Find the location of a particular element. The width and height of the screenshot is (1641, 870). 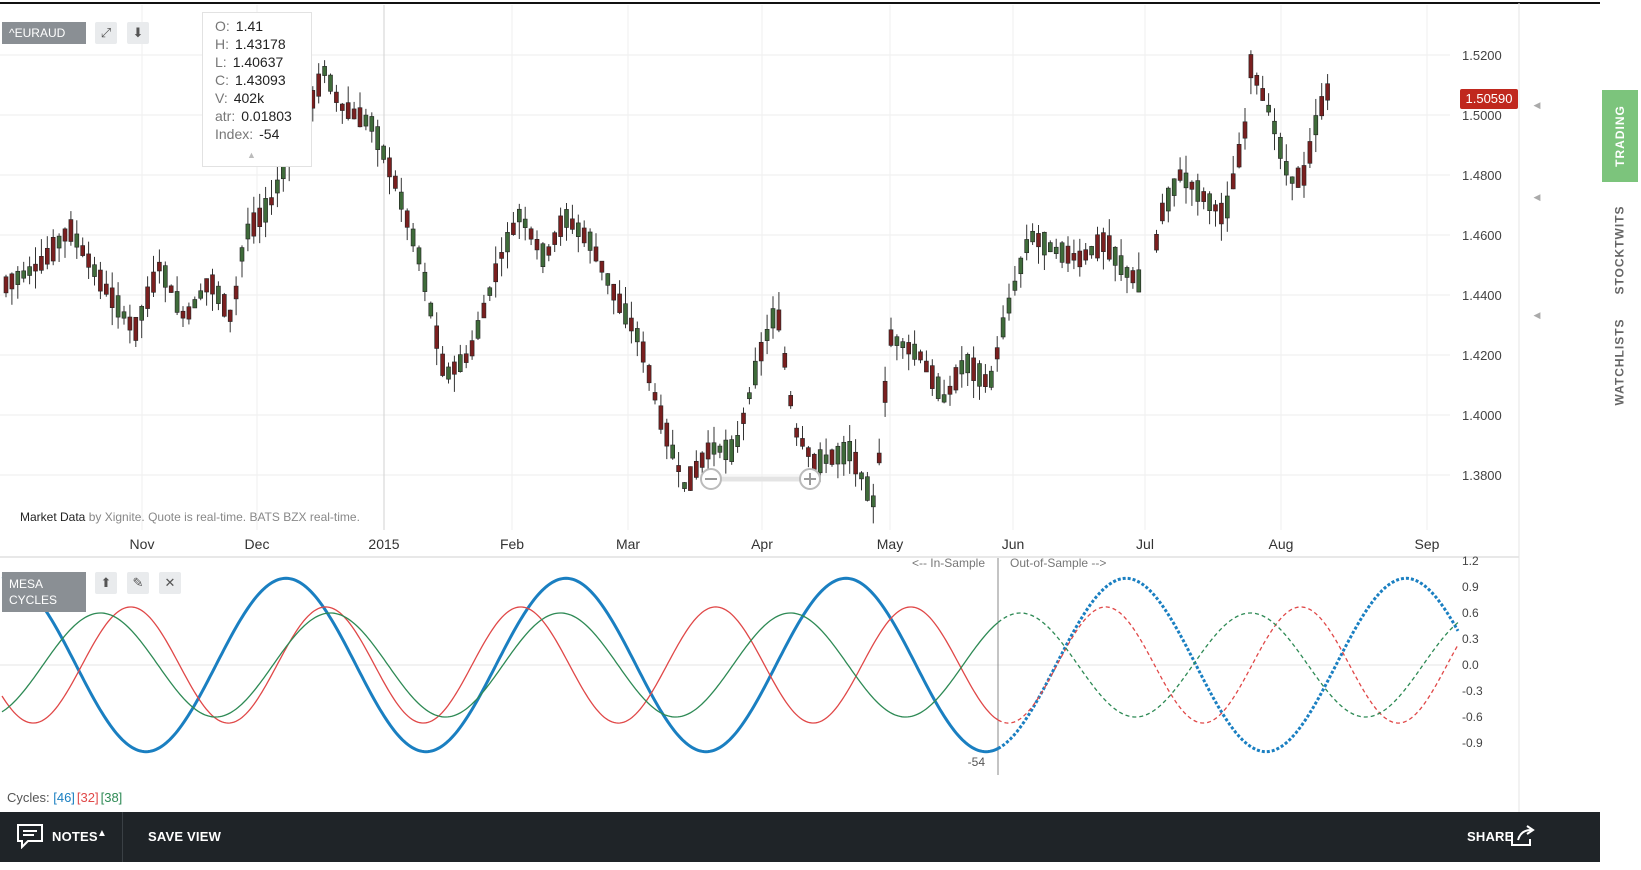

time-tick-label: Apr is located at coordinates (762, 544).